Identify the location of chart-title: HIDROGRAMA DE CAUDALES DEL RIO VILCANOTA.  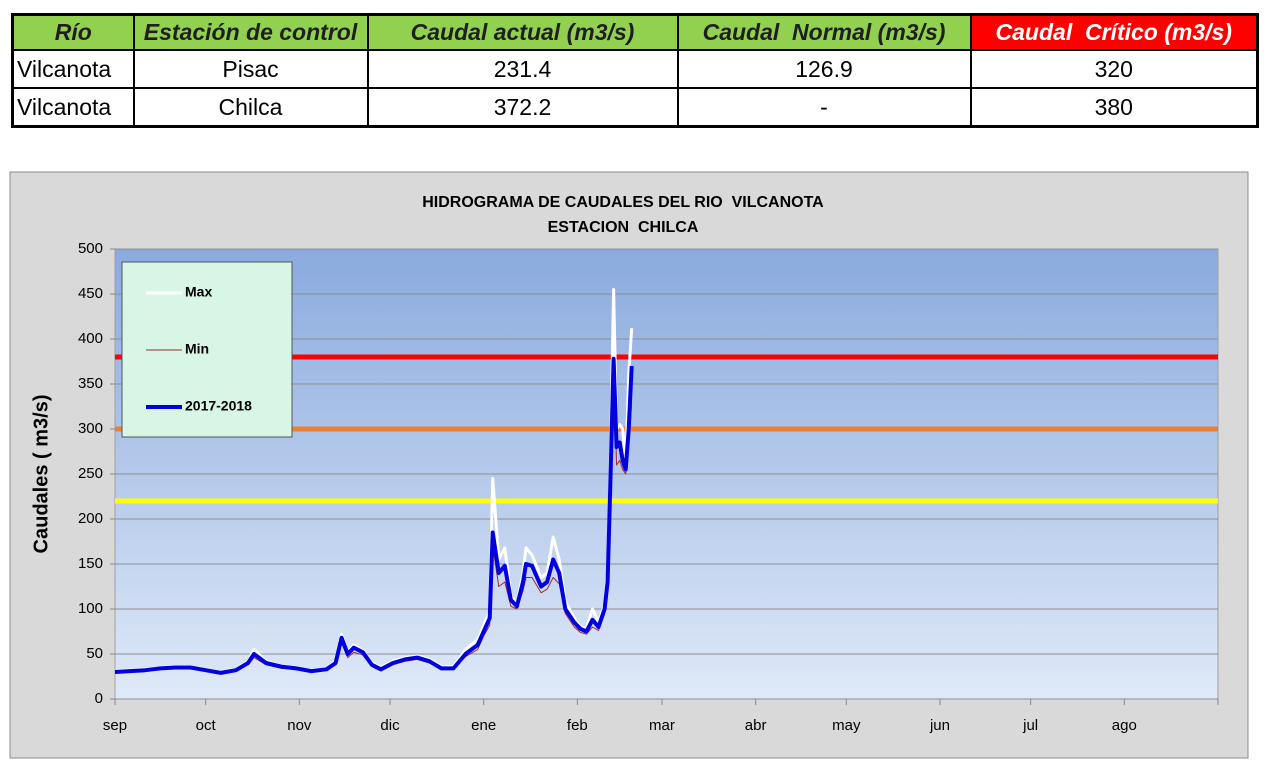
(623, 202).